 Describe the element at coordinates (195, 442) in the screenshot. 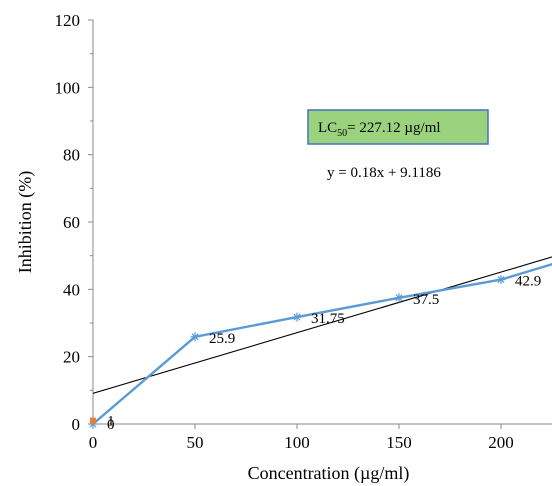

I see `x-tick-label: 50` at that location.